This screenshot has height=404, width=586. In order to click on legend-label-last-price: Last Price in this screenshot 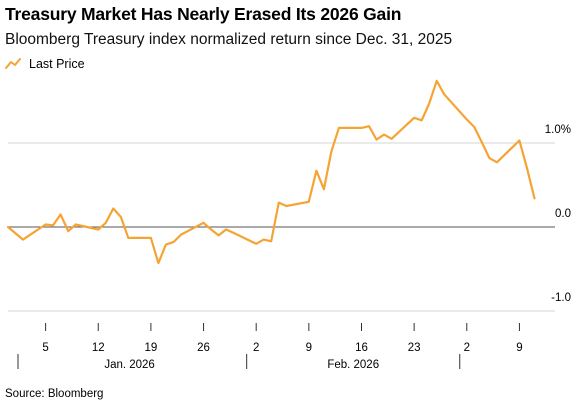, I will do `click(57, 64)`.